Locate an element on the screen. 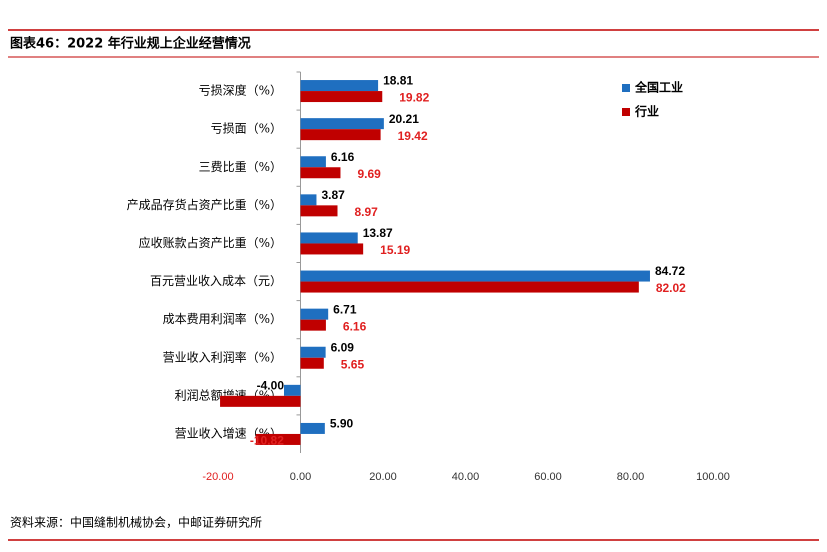 The height and width of the screenshot is (552, 827). source: 资料来源：中国缝制机械协会，中邮证券研究所 is located at coordinates (136, 522).